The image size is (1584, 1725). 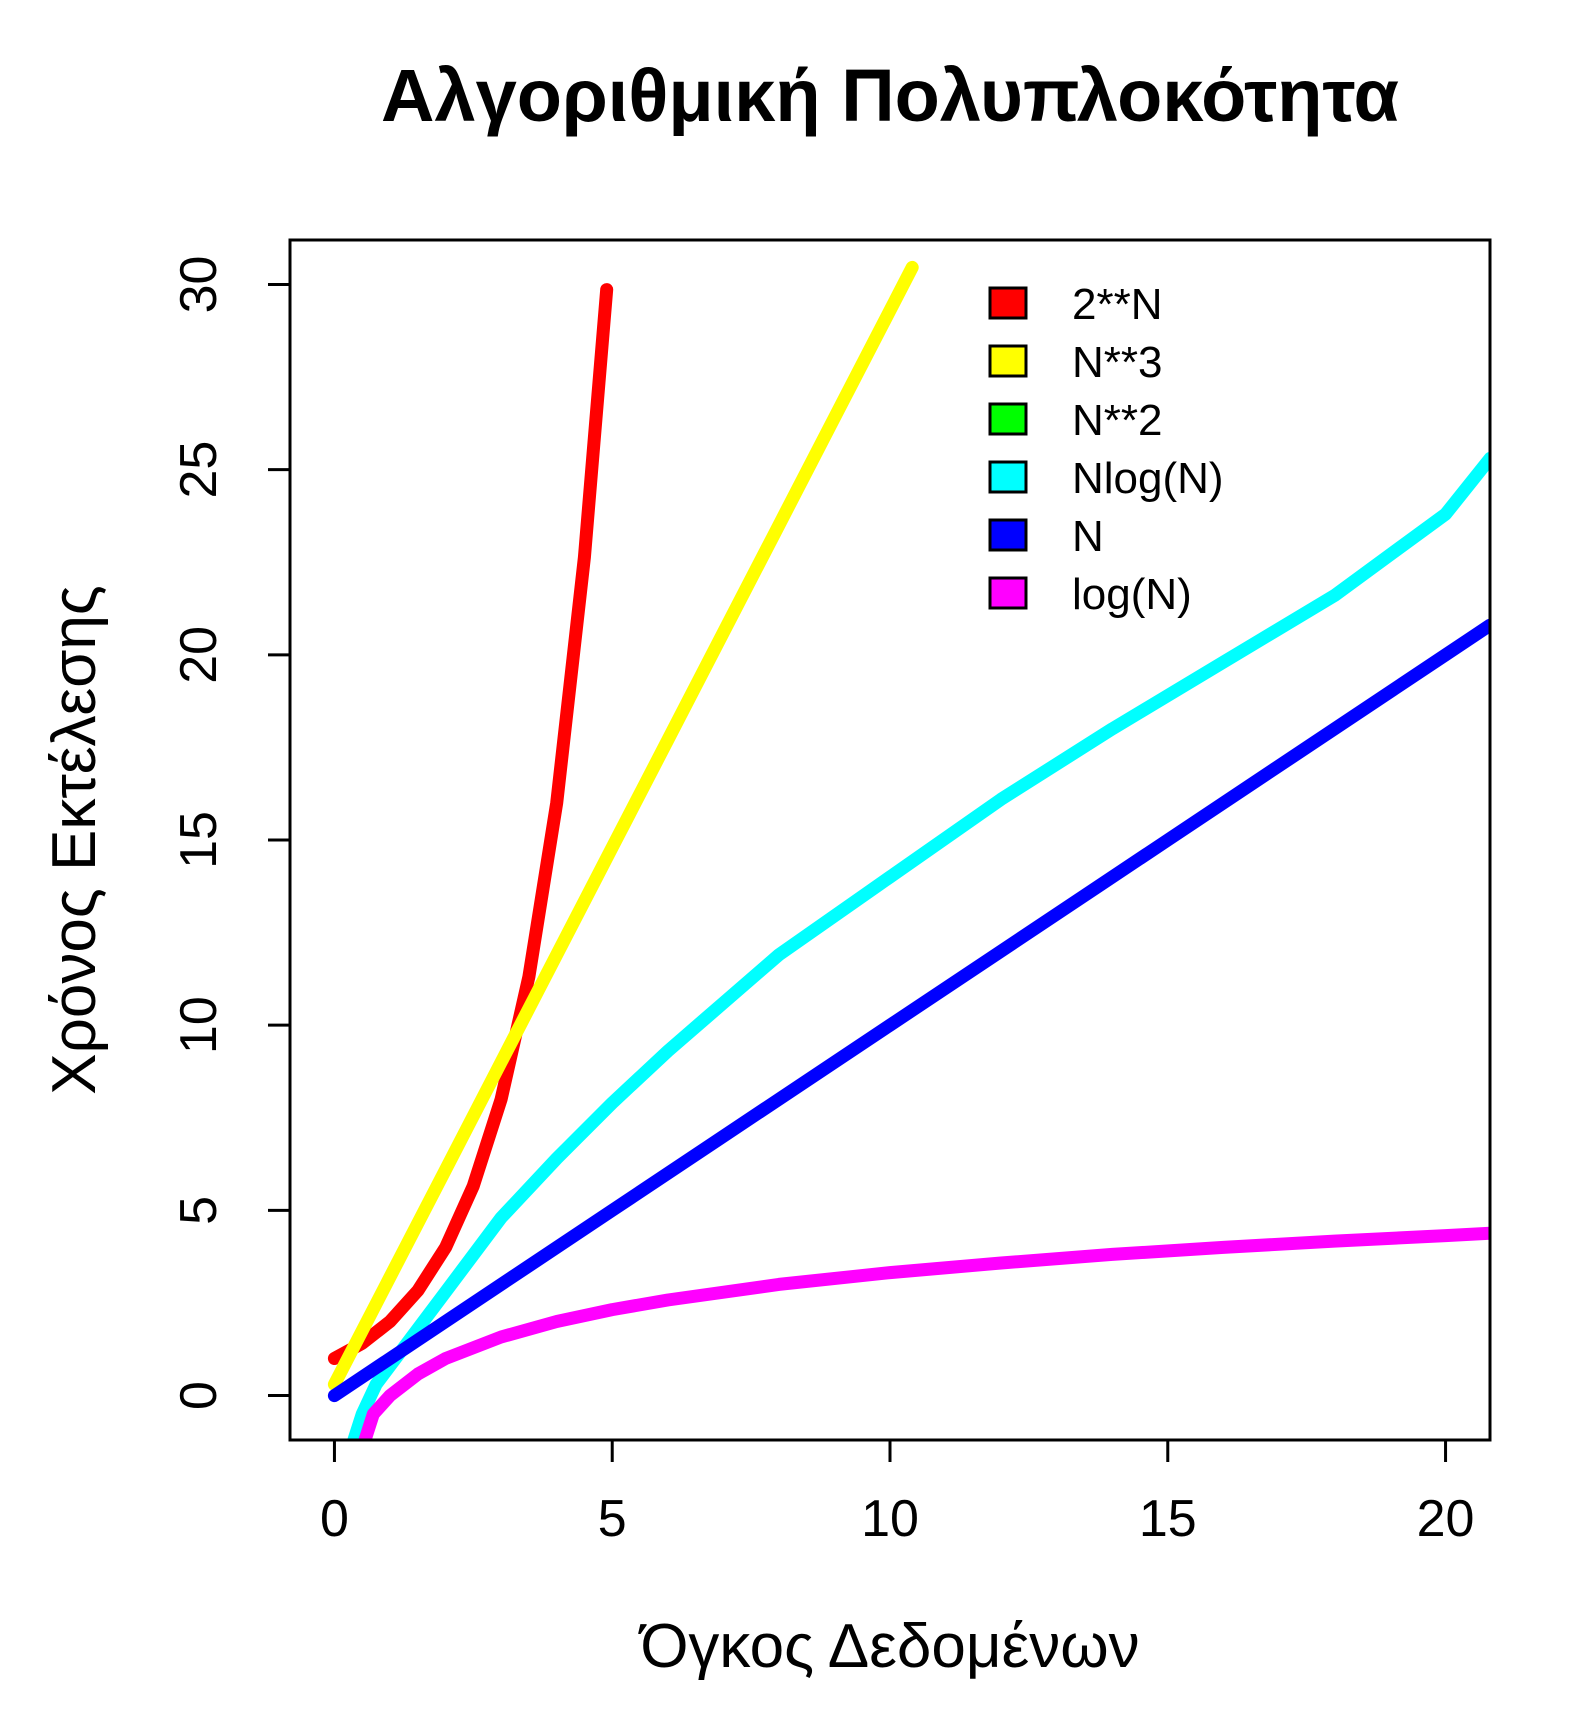 I want to click on legend: 2**N N**3 N**2 Nlog(N) Nlog(N), so click(x=1106, y=449).